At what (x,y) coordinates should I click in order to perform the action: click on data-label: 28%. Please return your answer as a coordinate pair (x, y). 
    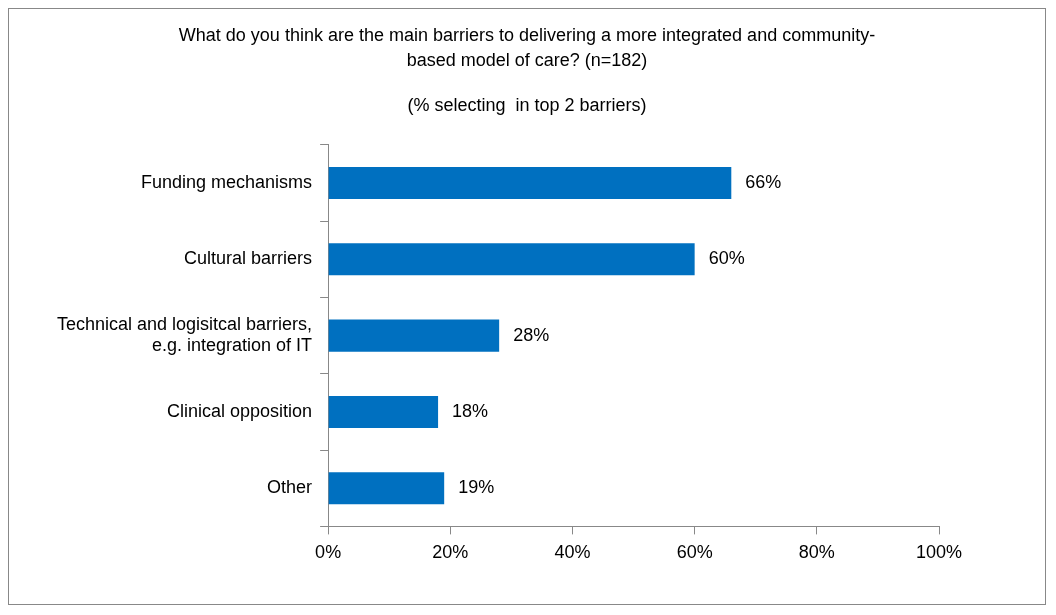
    Looking at the image, I should click on (531, 334).